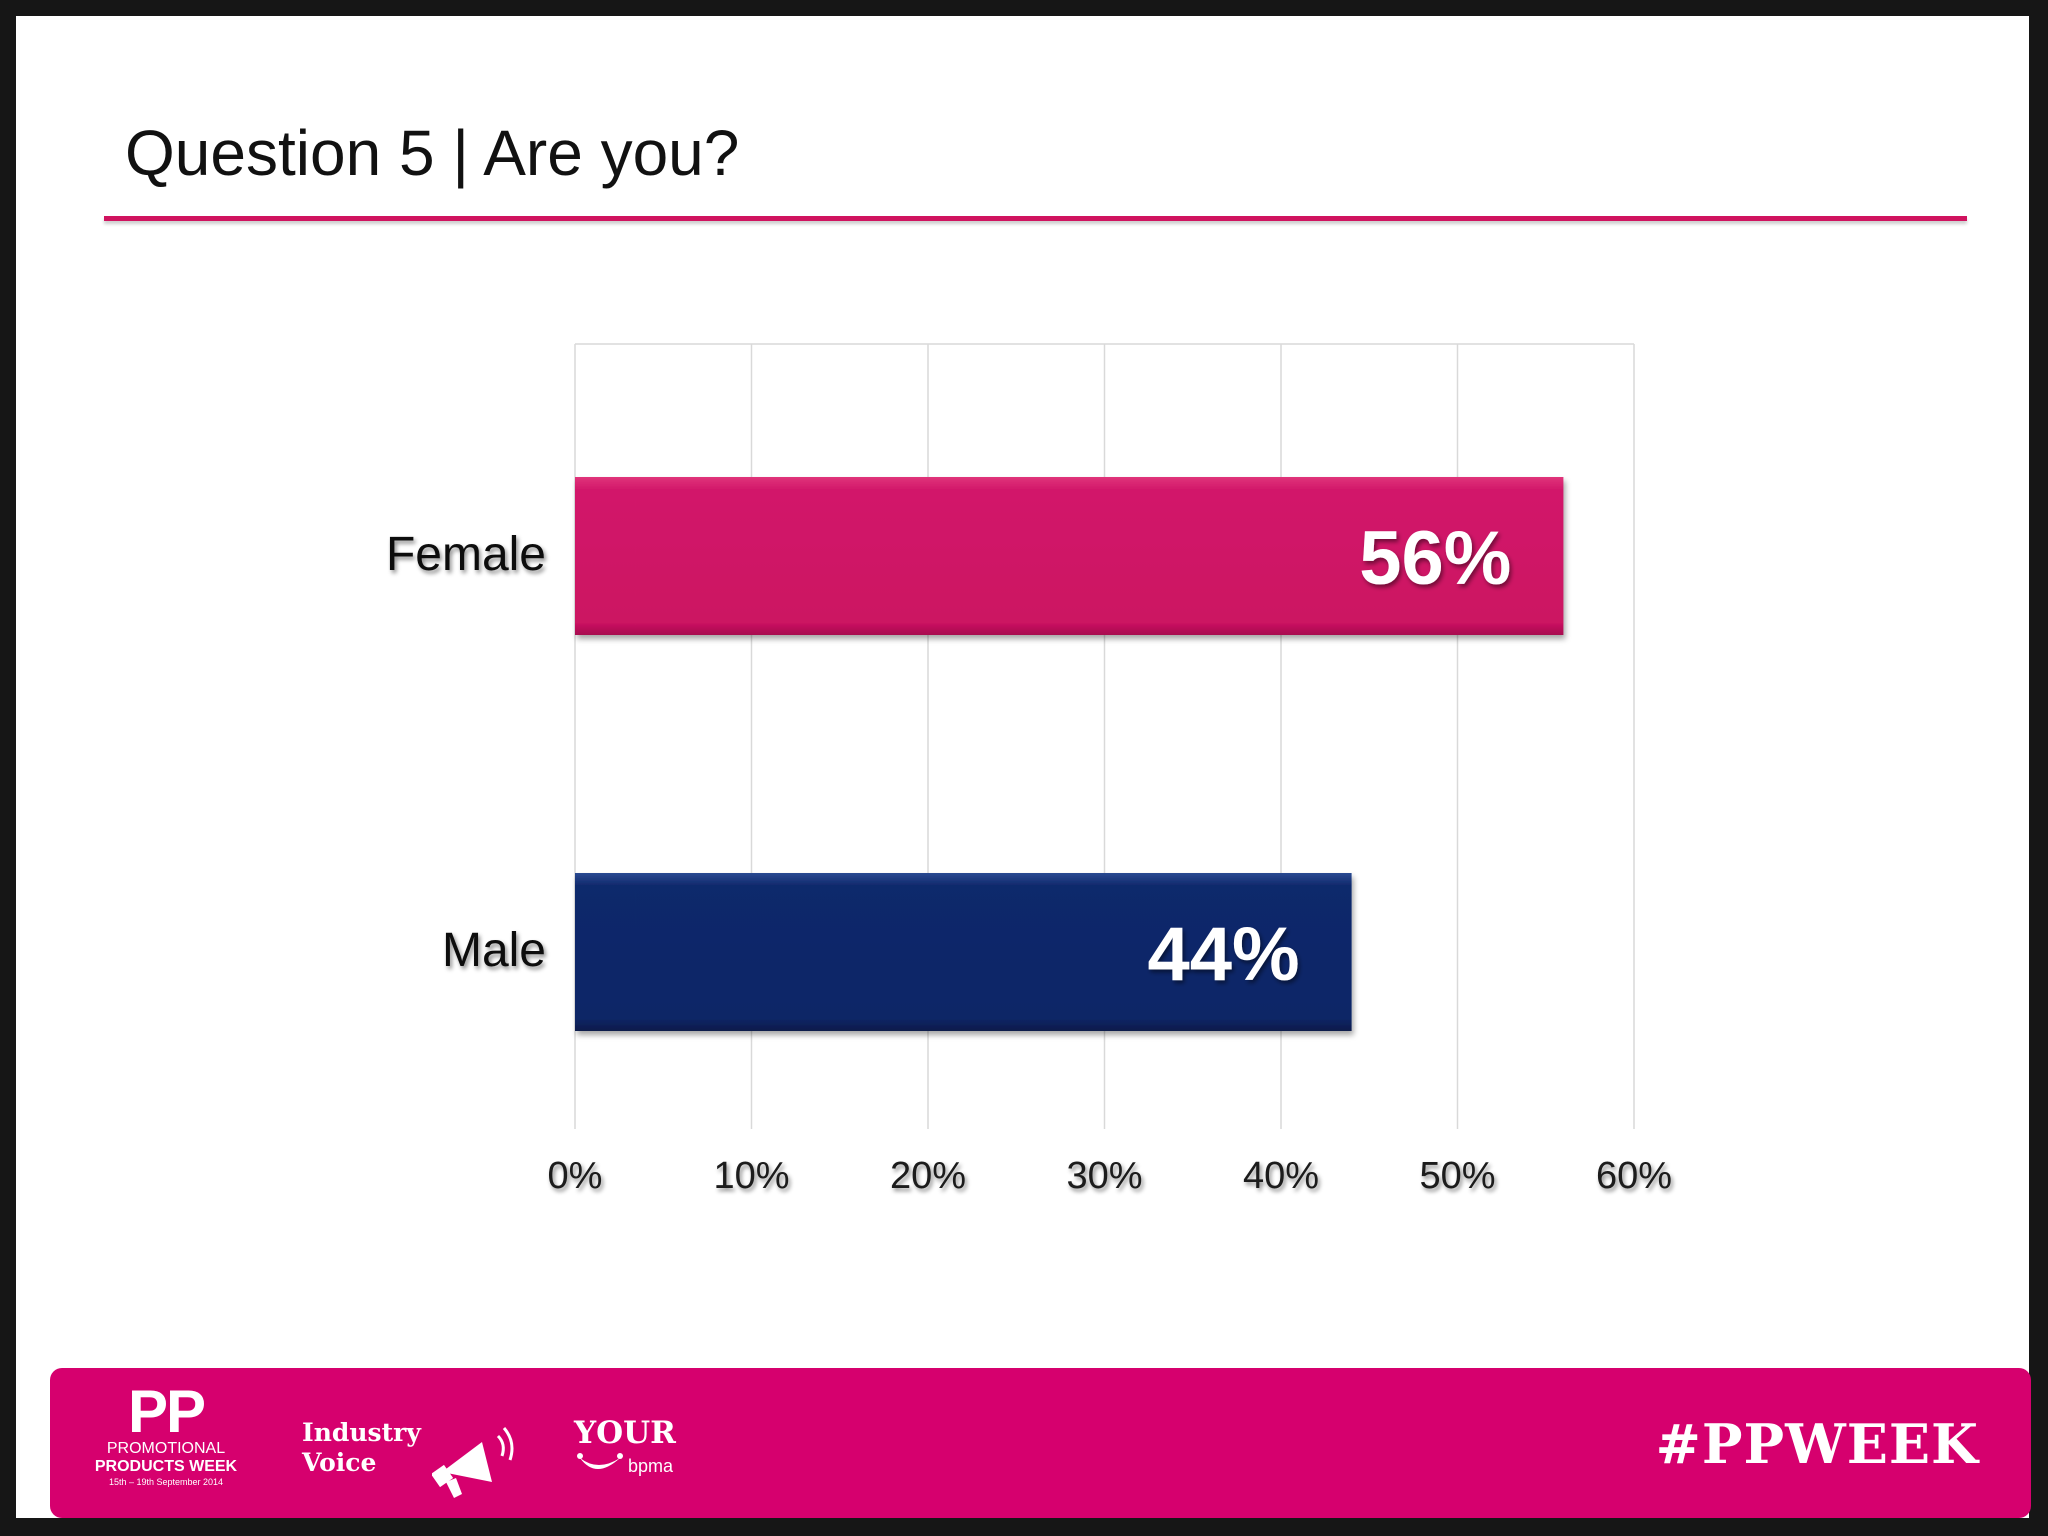 The width and height of the screenshot is (2048, 1536). I want to click on pp-logo-line2: PRODUCTS WEEK, so click(166, 1466).